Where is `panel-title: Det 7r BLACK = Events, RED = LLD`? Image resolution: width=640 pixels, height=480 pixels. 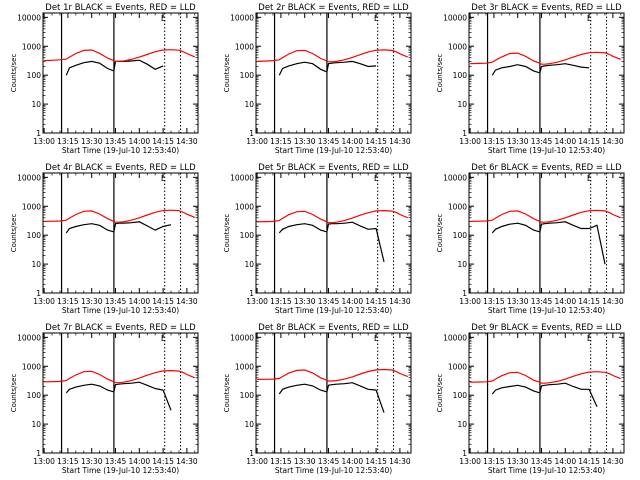
panel-title: Det 7r BLACK = Events, RED = LLD is located at coordinates (120, 328).